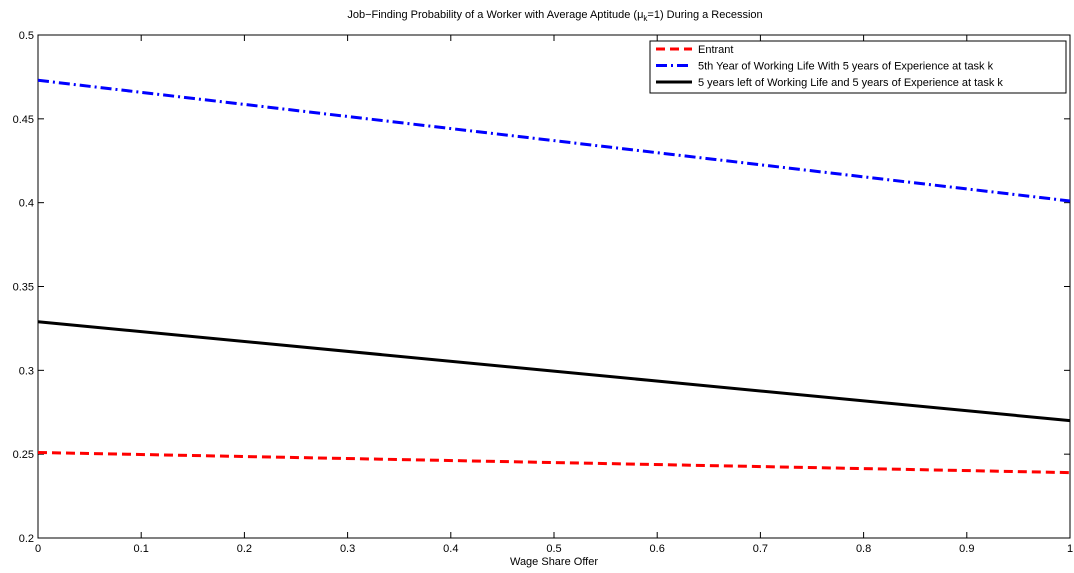  I want to click on x-tick-label: 0.1, so click(141, 549).